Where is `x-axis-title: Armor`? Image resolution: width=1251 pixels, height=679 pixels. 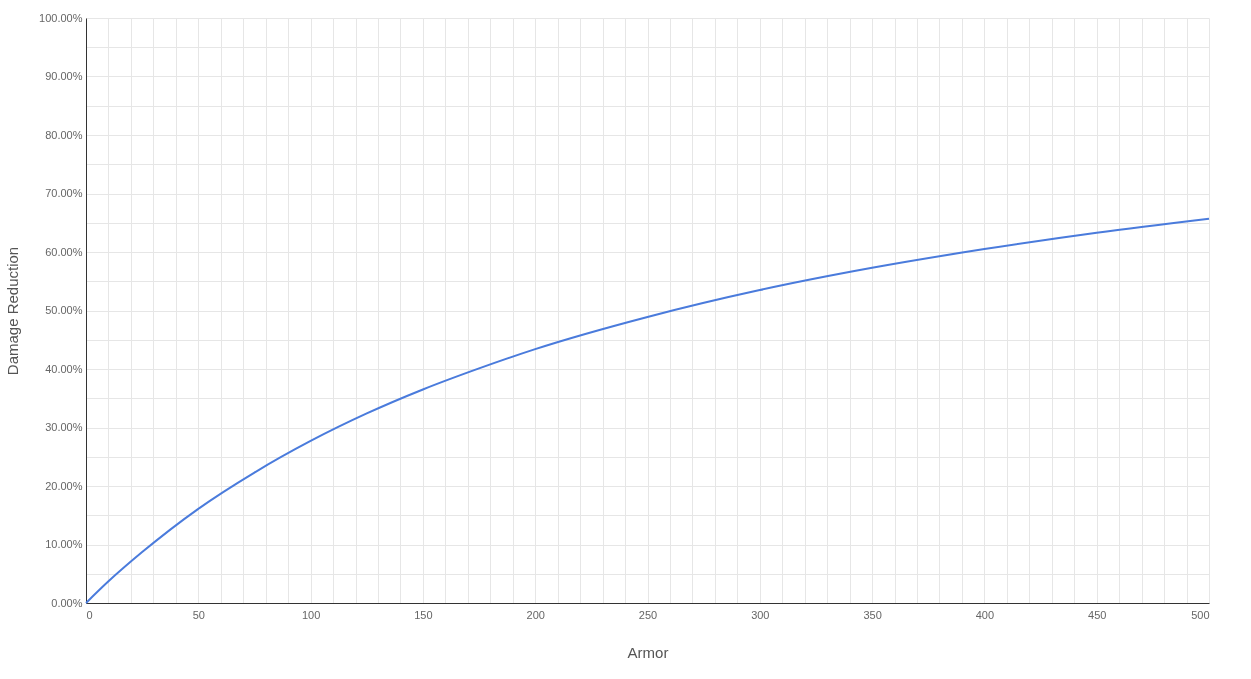 x-axis-title: Armor is located at coordinates (648, 652).